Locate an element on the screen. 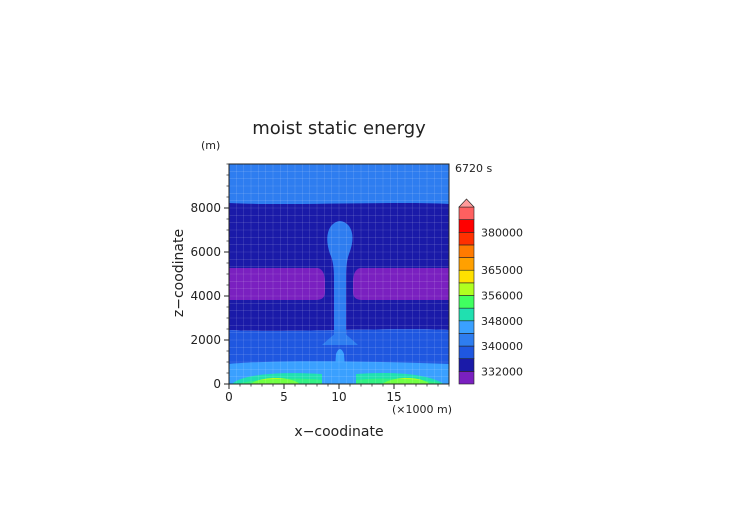  x-unit-label: (×1000 m) is located at coordinates (422, 409).